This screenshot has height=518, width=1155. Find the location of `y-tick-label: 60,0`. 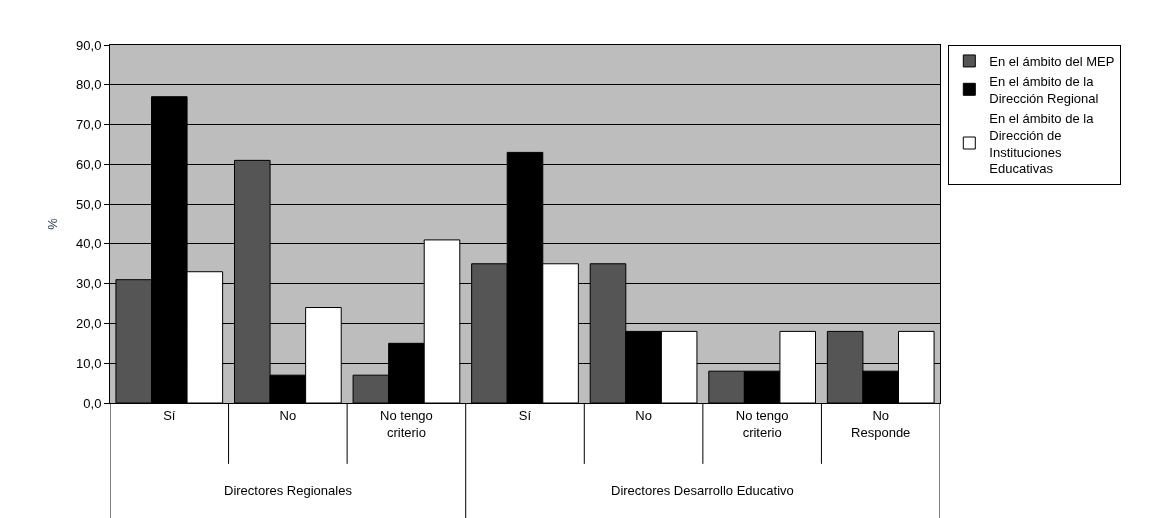

y-tick-label: 60,0 is located at coordinates (89, 164).